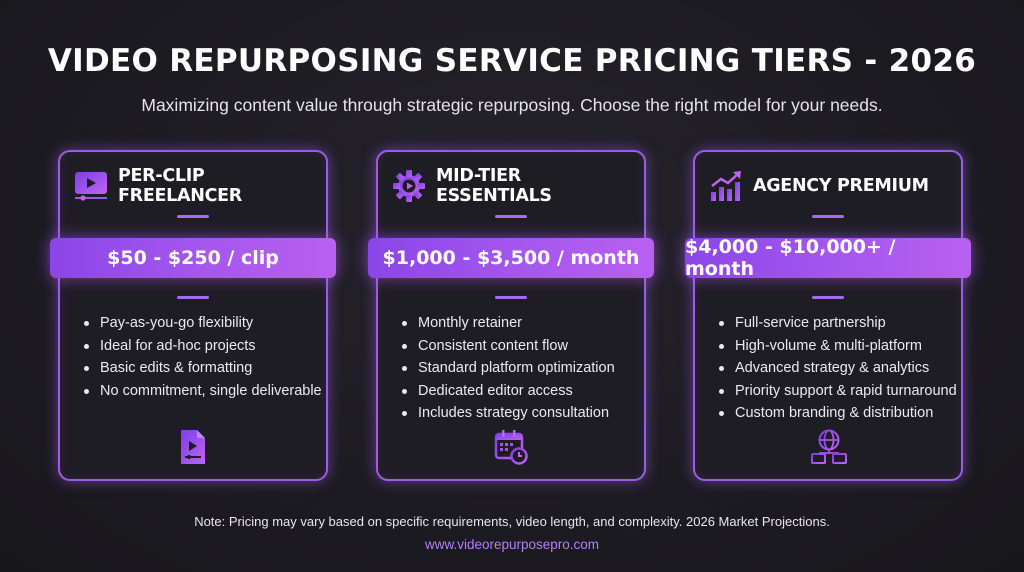 This screenshot has height=572, width=1024. What do you see at coordinates (180, 186) in the screenshot?
I see `tier-name: PER-CLIP FREELANCER` at bounding box center [180, 186].